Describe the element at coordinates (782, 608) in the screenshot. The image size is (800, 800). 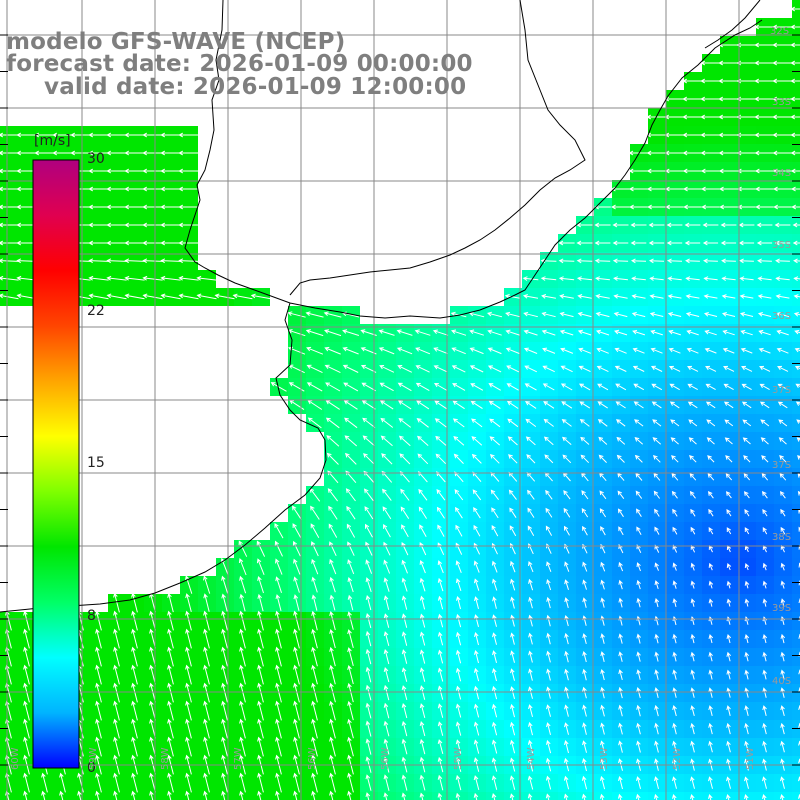
I see `lat-label-39s: 39S` at that location.